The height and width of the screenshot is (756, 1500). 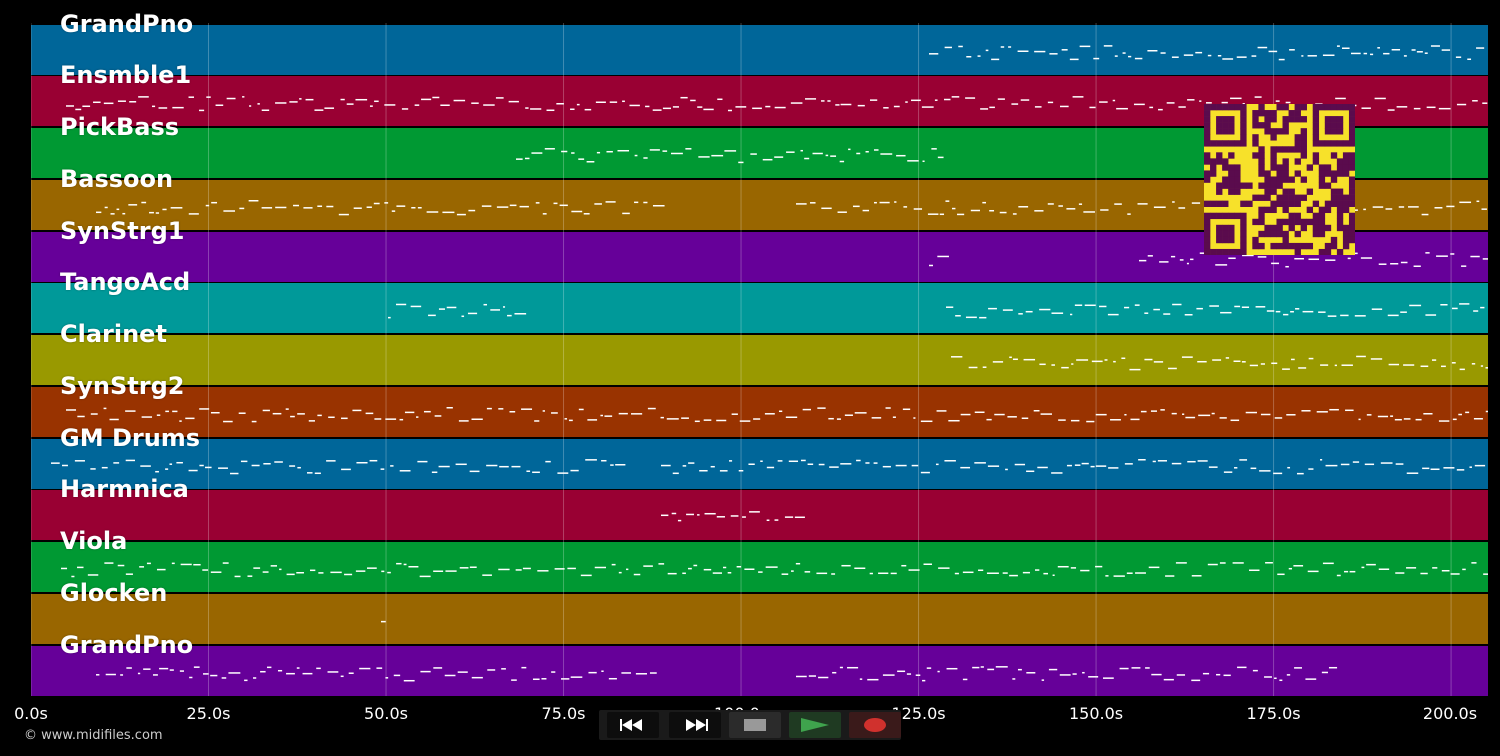 What do you see at coordinates (759, 457) in the screenshot?
I see `track-row: GM Drums` at bounding box center [759, 457].